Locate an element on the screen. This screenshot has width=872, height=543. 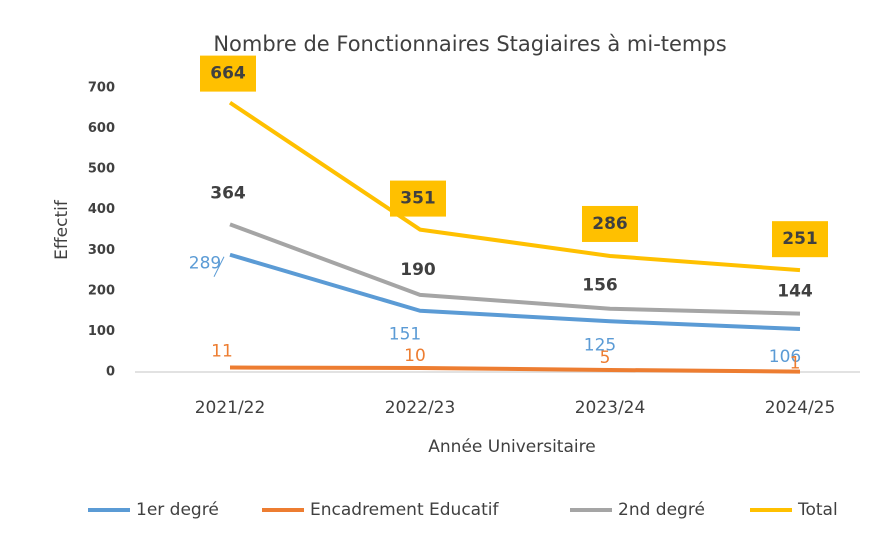
y-tick-label: 700 is located at coordinates (101, 88).